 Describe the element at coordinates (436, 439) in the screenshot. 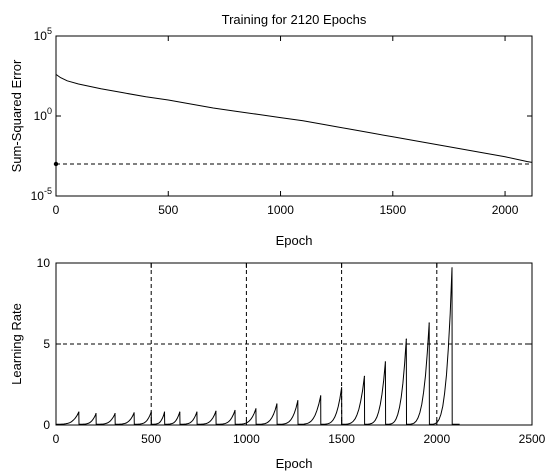

I see `bottom-x-tick-label: 2000` at that location.